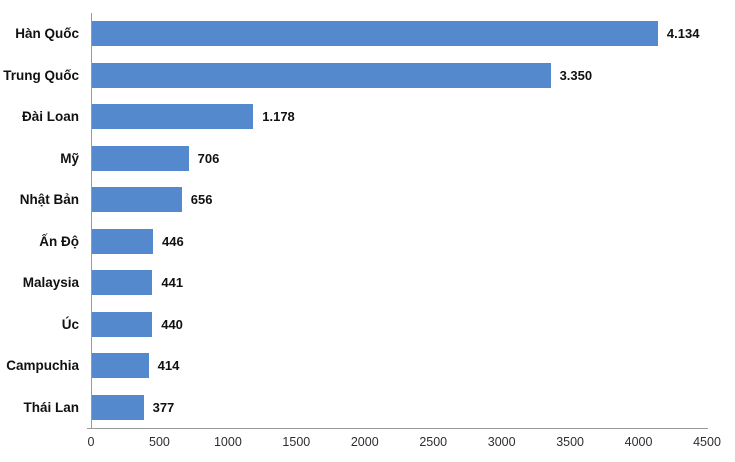 This screenshot has width=735, height=462. What do you see at coordinates (59, 241) in the screenshot?
I see `category-label: Ấn Độ` at bounding box center [59, 241].